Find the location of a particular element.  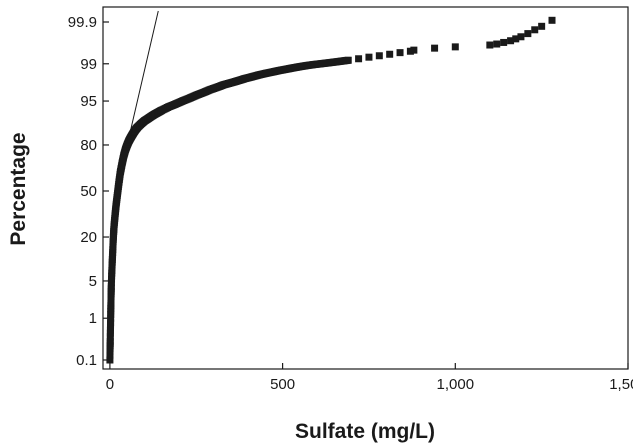

y-axis-title: Percentage is located at coordinates (18, 188).